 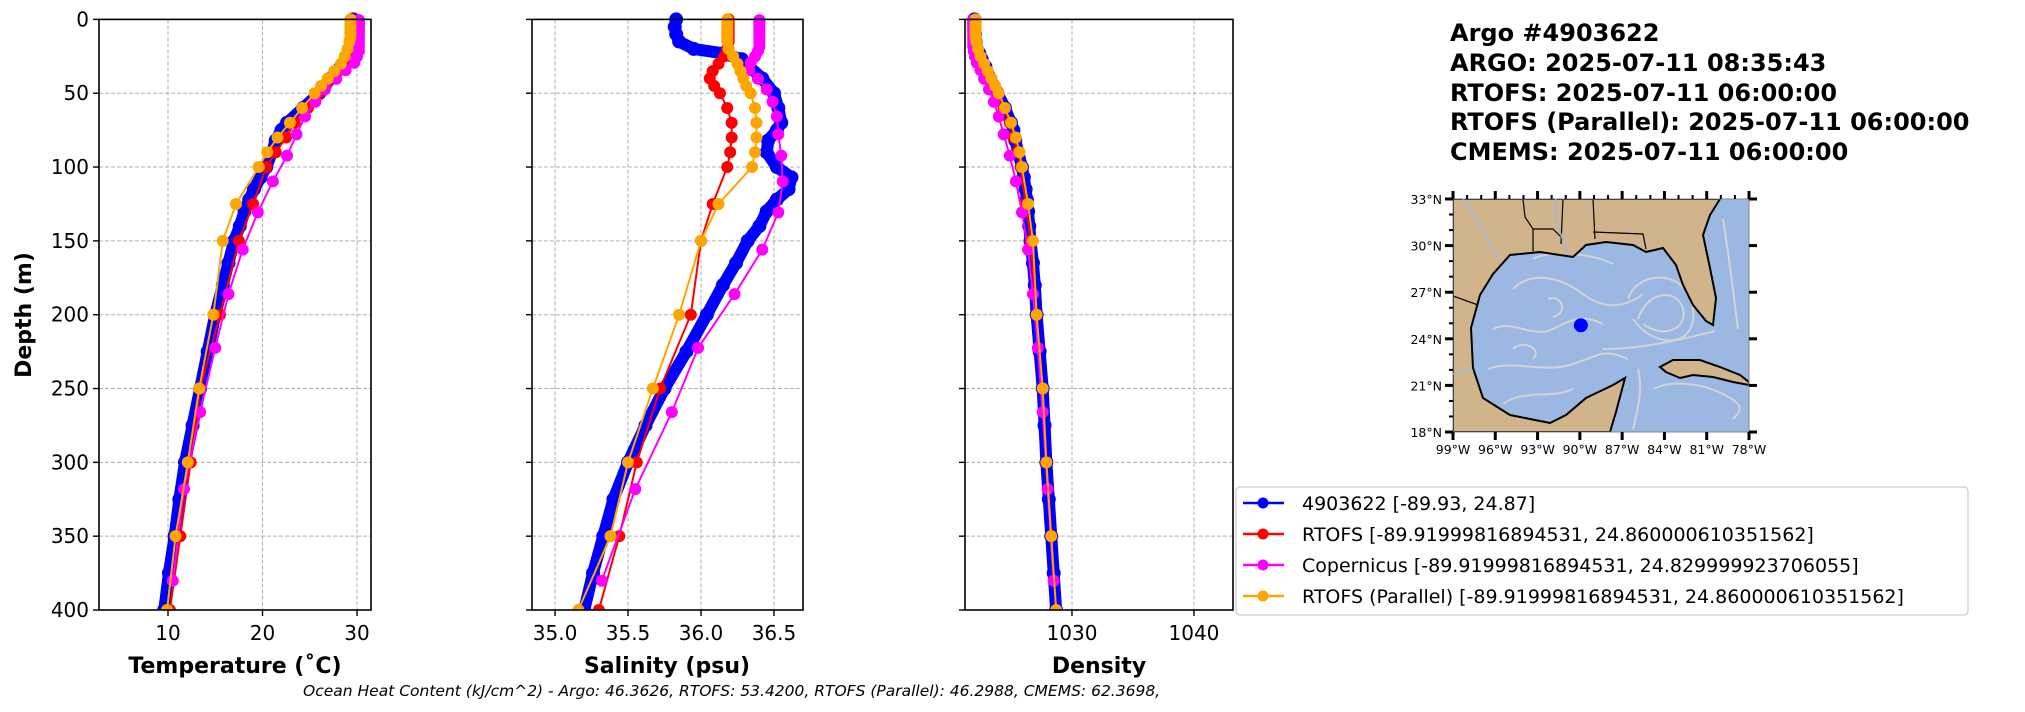 I want to click on salinity-series, so click(x=685, y=311).